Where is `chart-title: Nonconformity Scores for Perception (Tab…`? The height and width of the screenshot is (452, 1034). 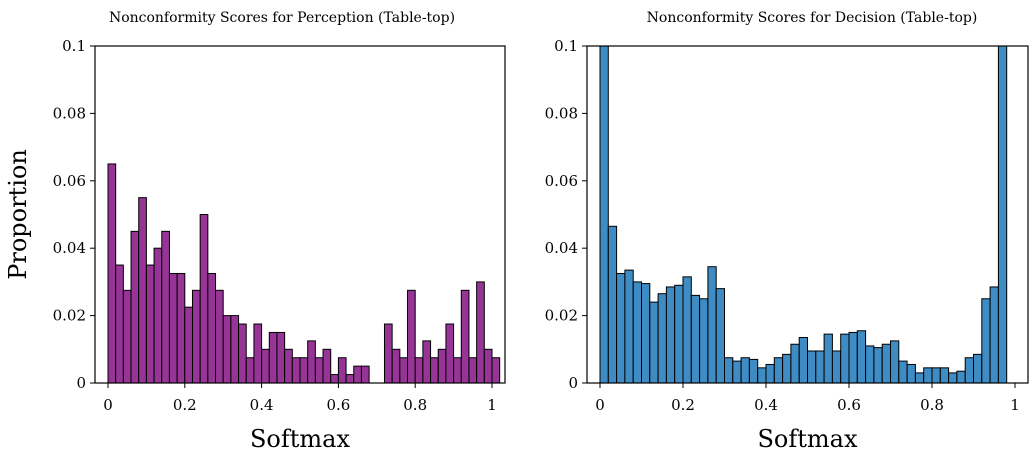 chart-title: Nonconformity Scores for Perception (Tab… is located at coordinates (282, 18).